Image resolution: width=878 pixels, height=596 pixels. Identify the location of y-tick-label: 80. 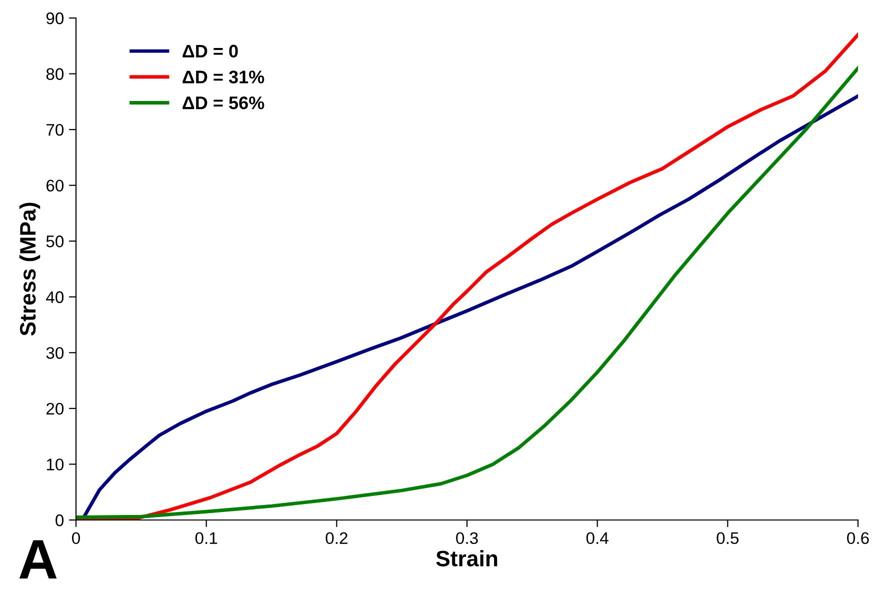
(55, 74).